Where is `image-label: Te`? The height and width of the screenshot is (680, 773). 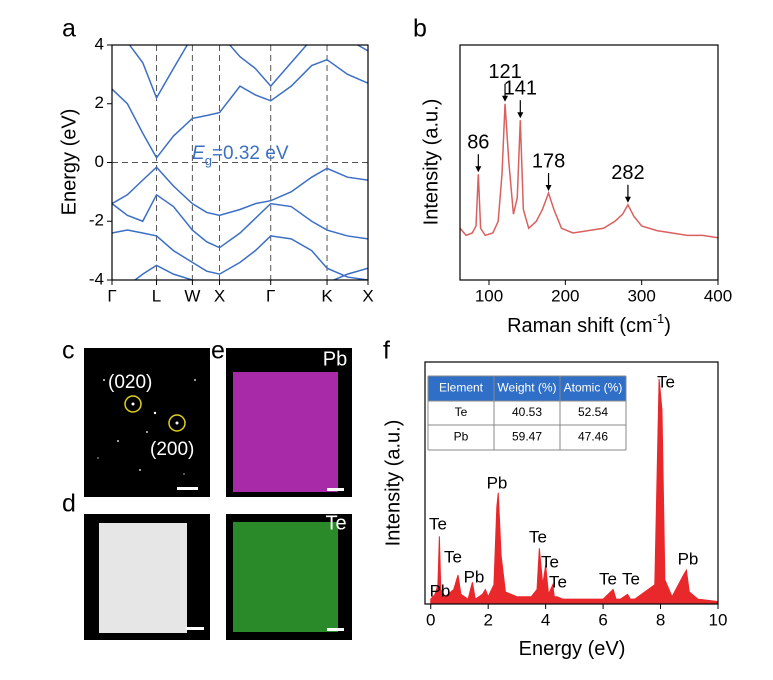
image-label: Te is located at coordinates (335, 523).